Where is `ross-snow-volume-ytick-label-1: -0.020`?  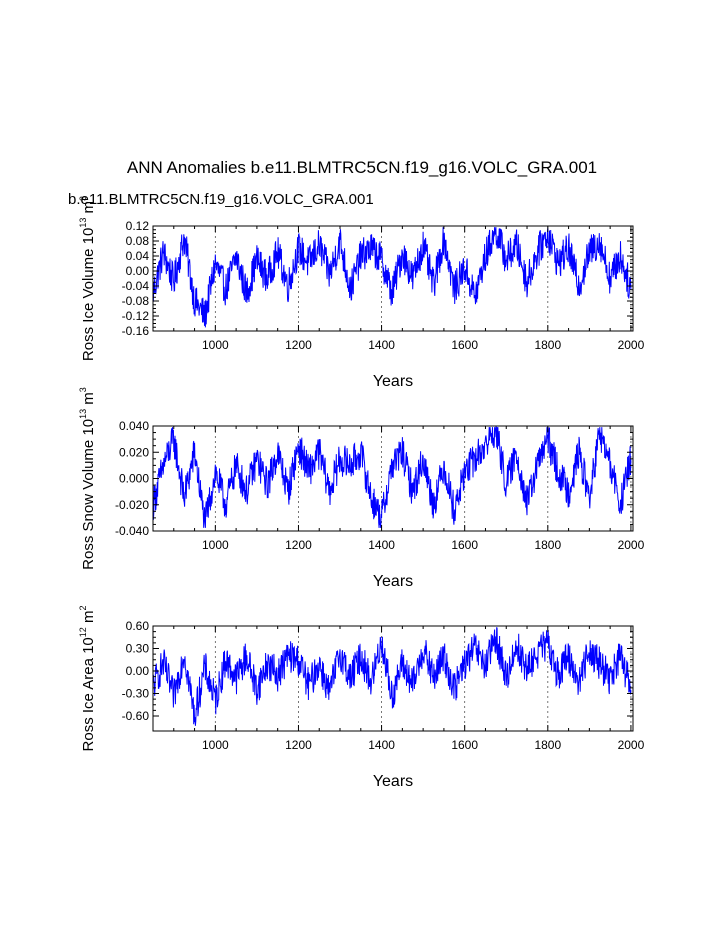
ross-snow-volume-ytick-label-1: -0.020 is located at coordinates (132, 505).